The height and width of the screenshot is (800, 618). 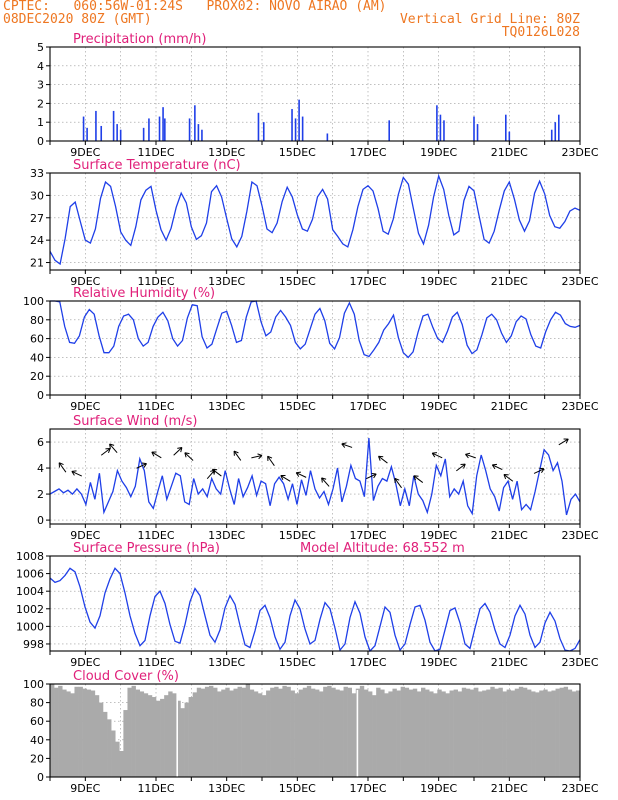 What do you see at coordinates (146, 548) in the screenshot?
I see `panel-title: Surface Pressure (hPa)` at bounding box center [146, 548].